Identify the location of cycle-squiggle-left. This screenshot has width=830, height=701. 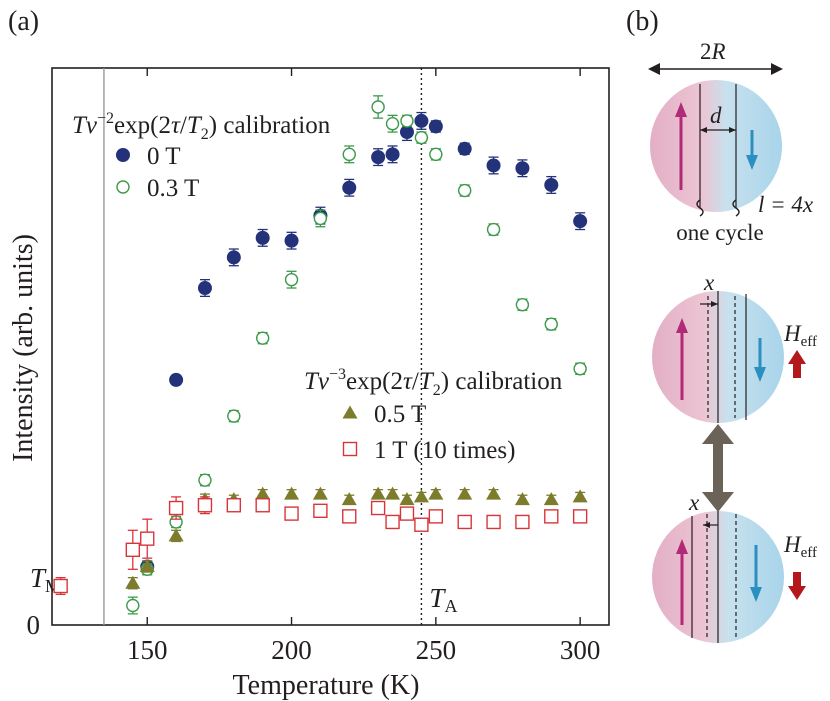
(700, 208).